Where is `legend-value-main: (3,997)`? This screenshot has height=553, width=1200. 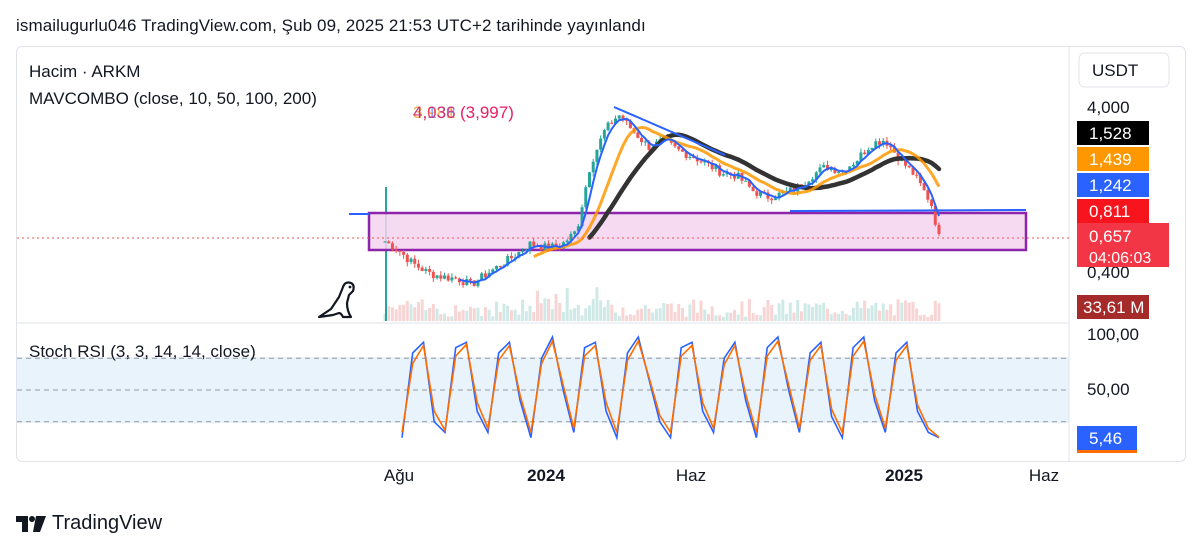
legend-value-main: (3,997) is located at coordinates (487, 112).